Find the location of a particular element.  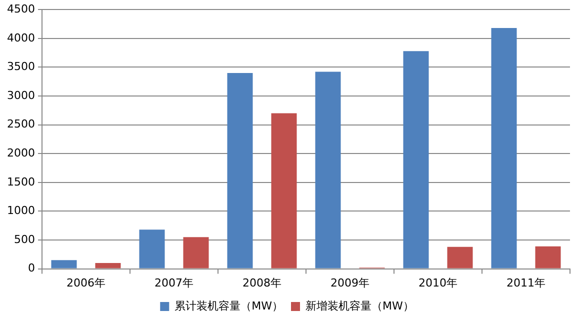

x-tick-label: 2010年 is located at coordinates (438, 283).